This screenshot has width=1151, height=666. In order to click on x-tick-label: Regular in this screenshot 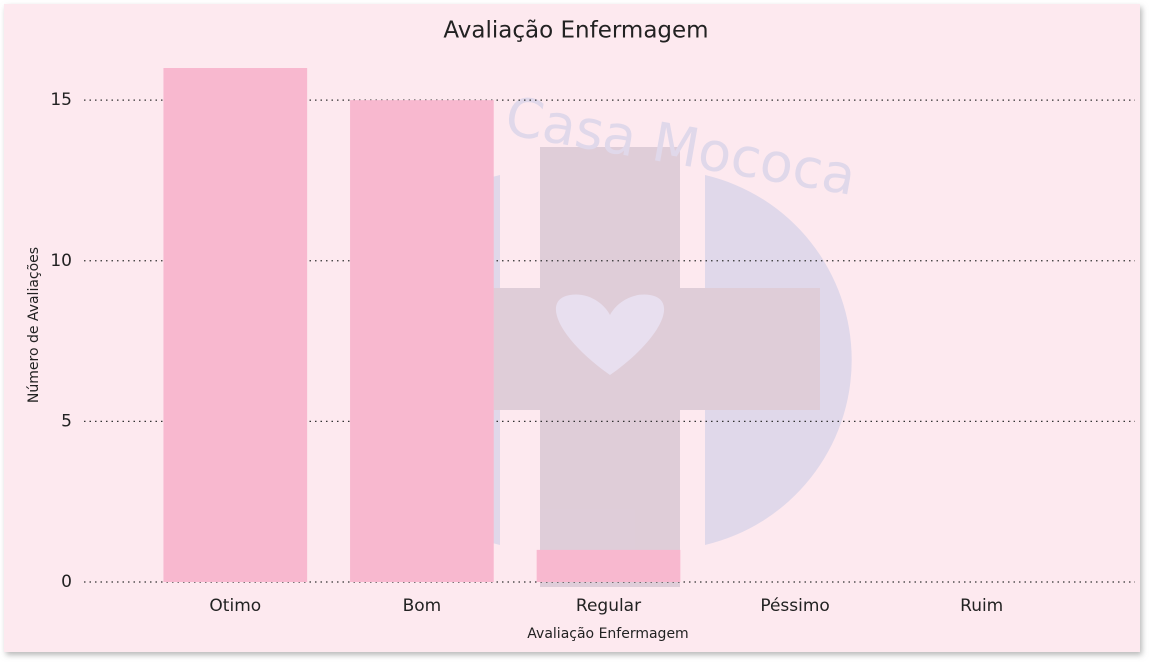, I will do `click(608, 606)`.